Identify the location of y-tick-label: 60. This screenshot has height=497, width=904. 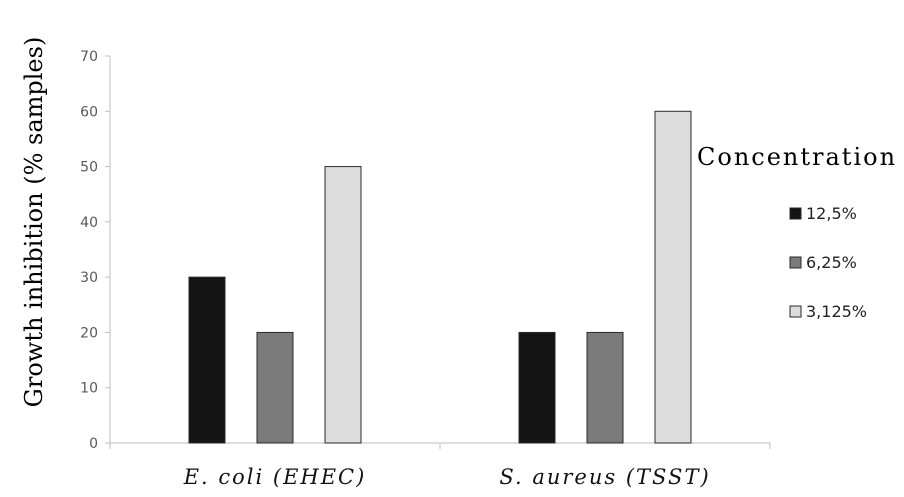
(89, 112).